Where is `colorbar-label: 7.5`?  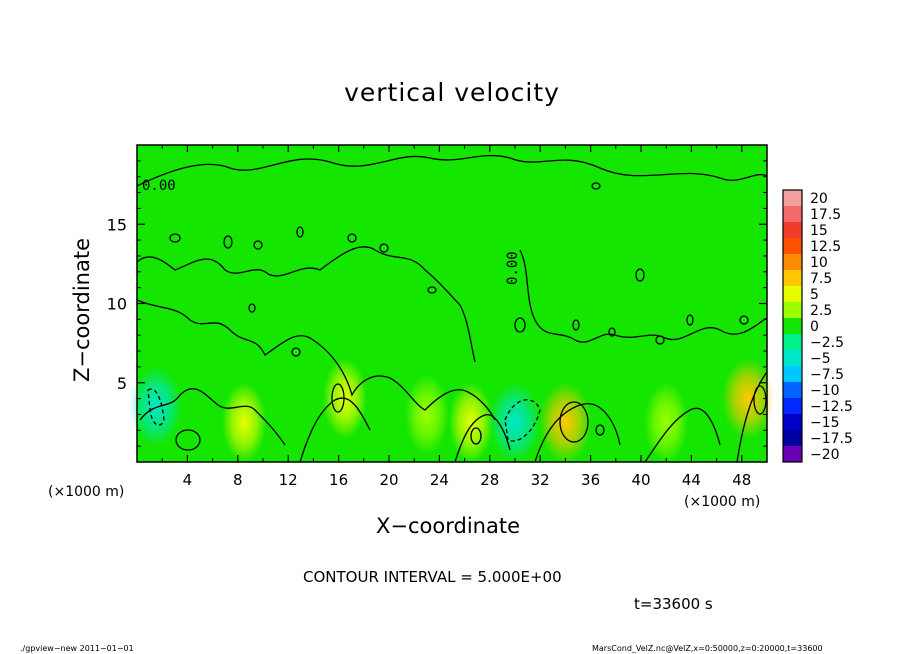
colorbar-label: 7.5 is located at coordinates (821, 279).